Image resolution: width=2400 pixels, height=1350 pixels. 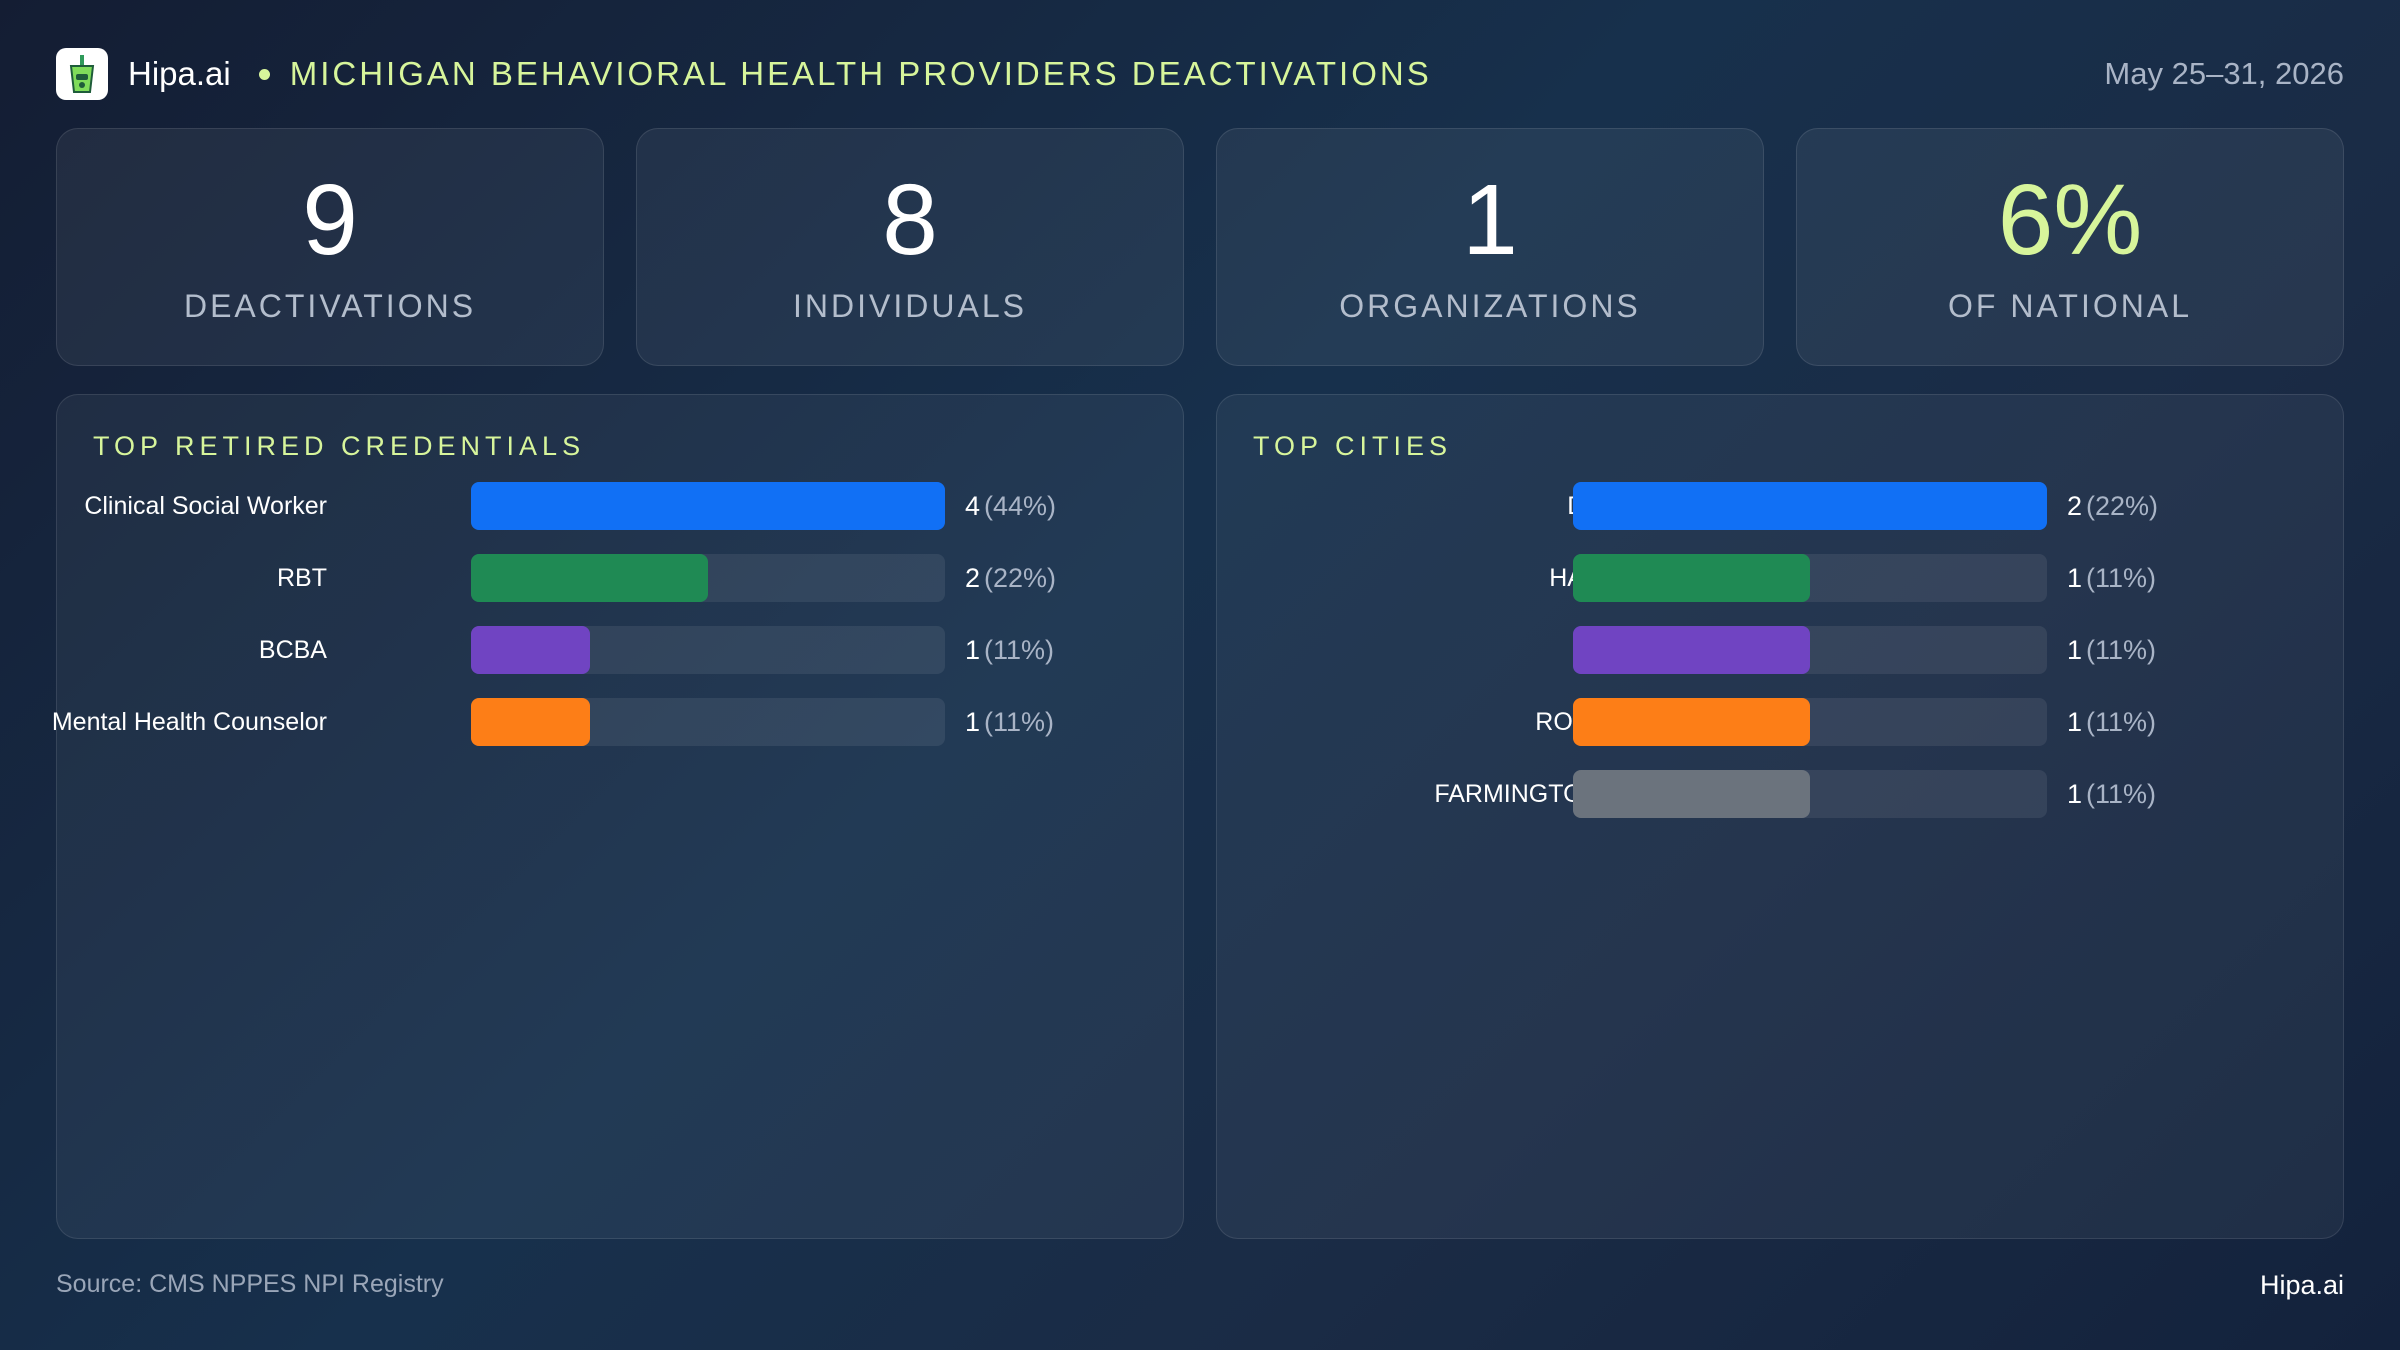 I want to click on bar-row: FLINT1(11%), so click(x=1780, y=650).